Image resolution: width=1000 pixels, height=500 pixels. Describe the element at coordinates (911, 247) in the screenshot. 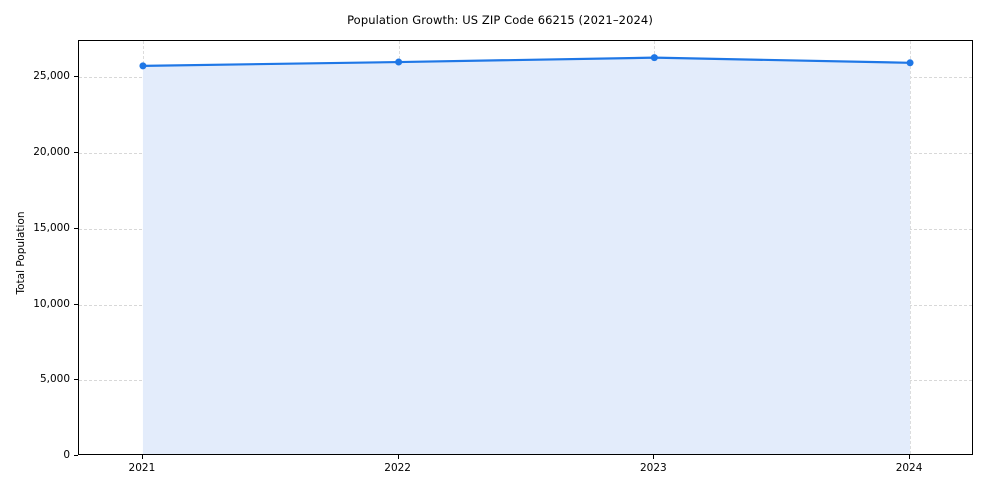

I see `gridline-x` at that location.